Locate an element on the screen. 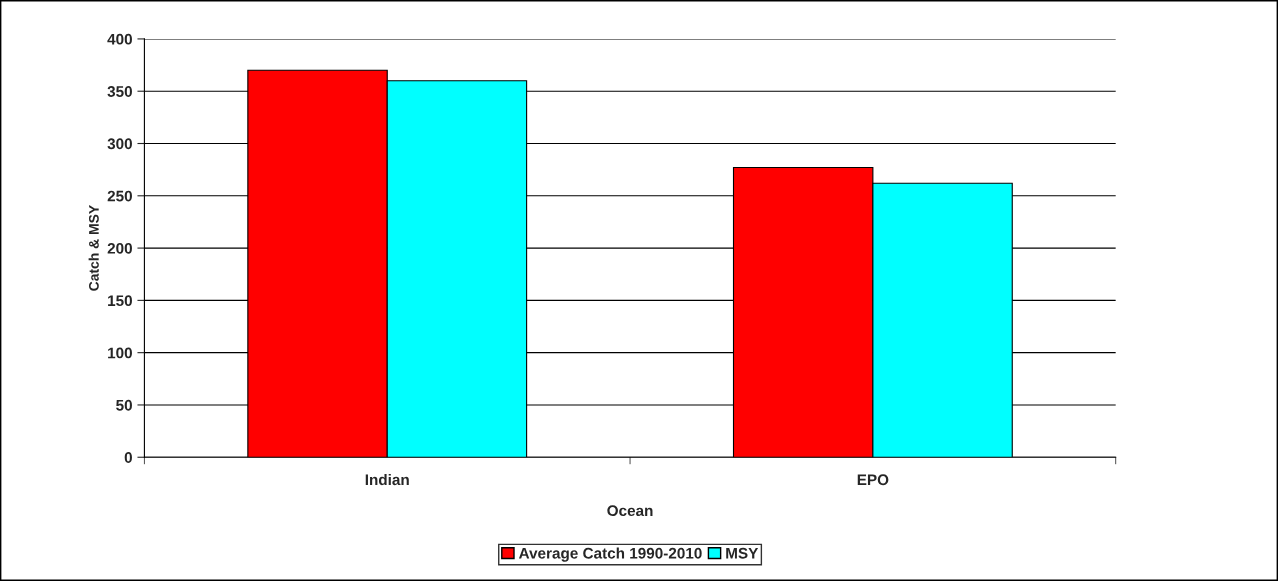  y-axis-title: Catch & MSY is located at coordinates (93, 248).